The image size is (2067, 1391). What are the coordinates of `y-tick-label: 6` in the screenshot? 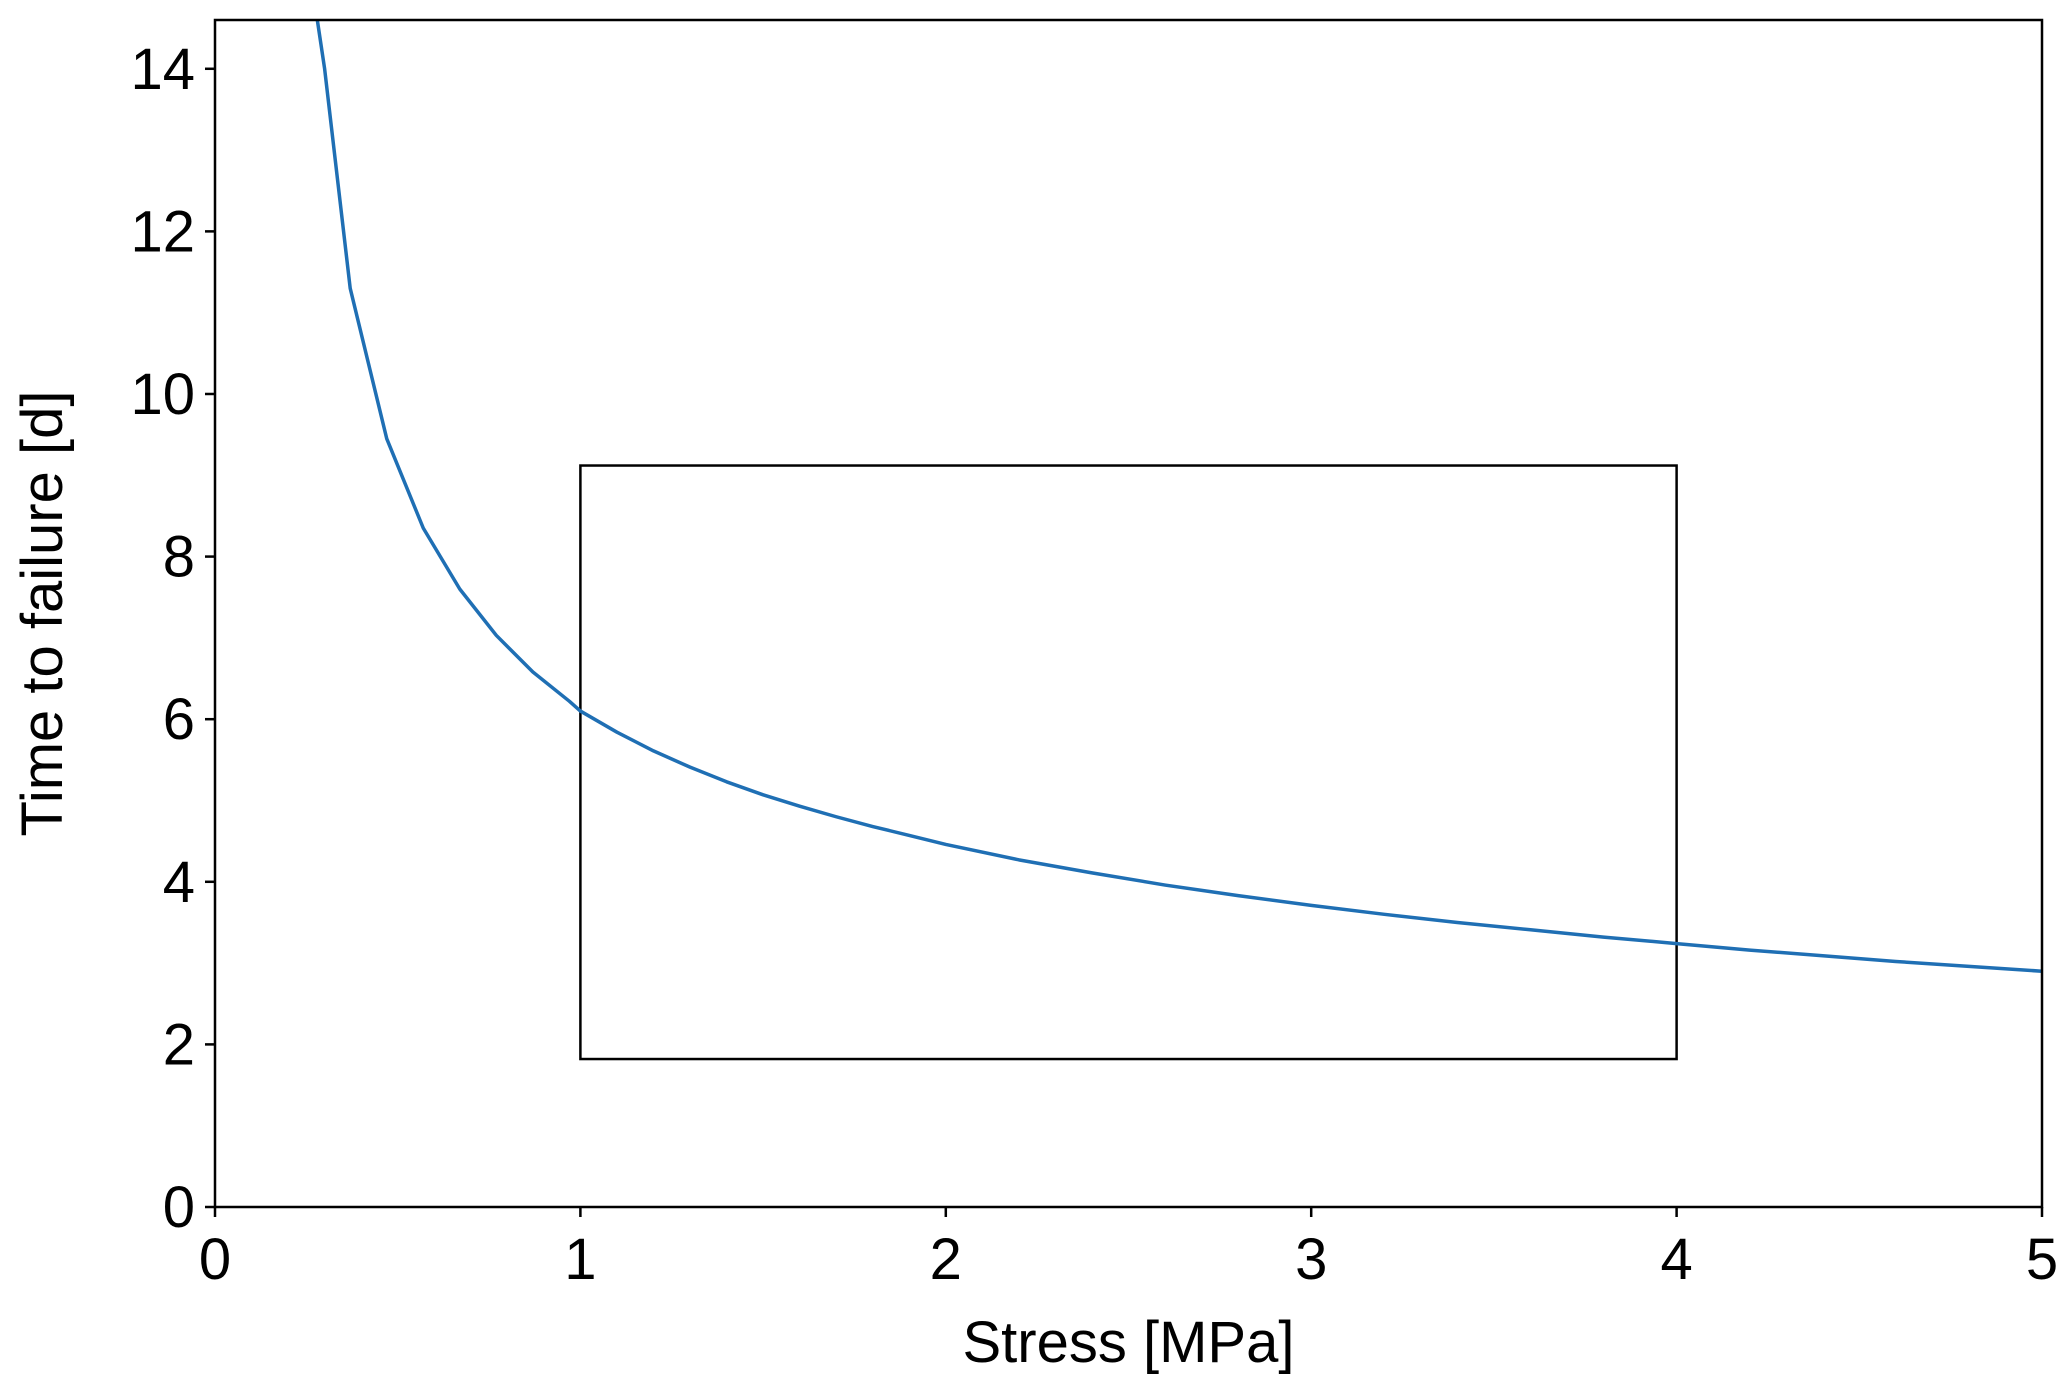 It's located at (179, 719).